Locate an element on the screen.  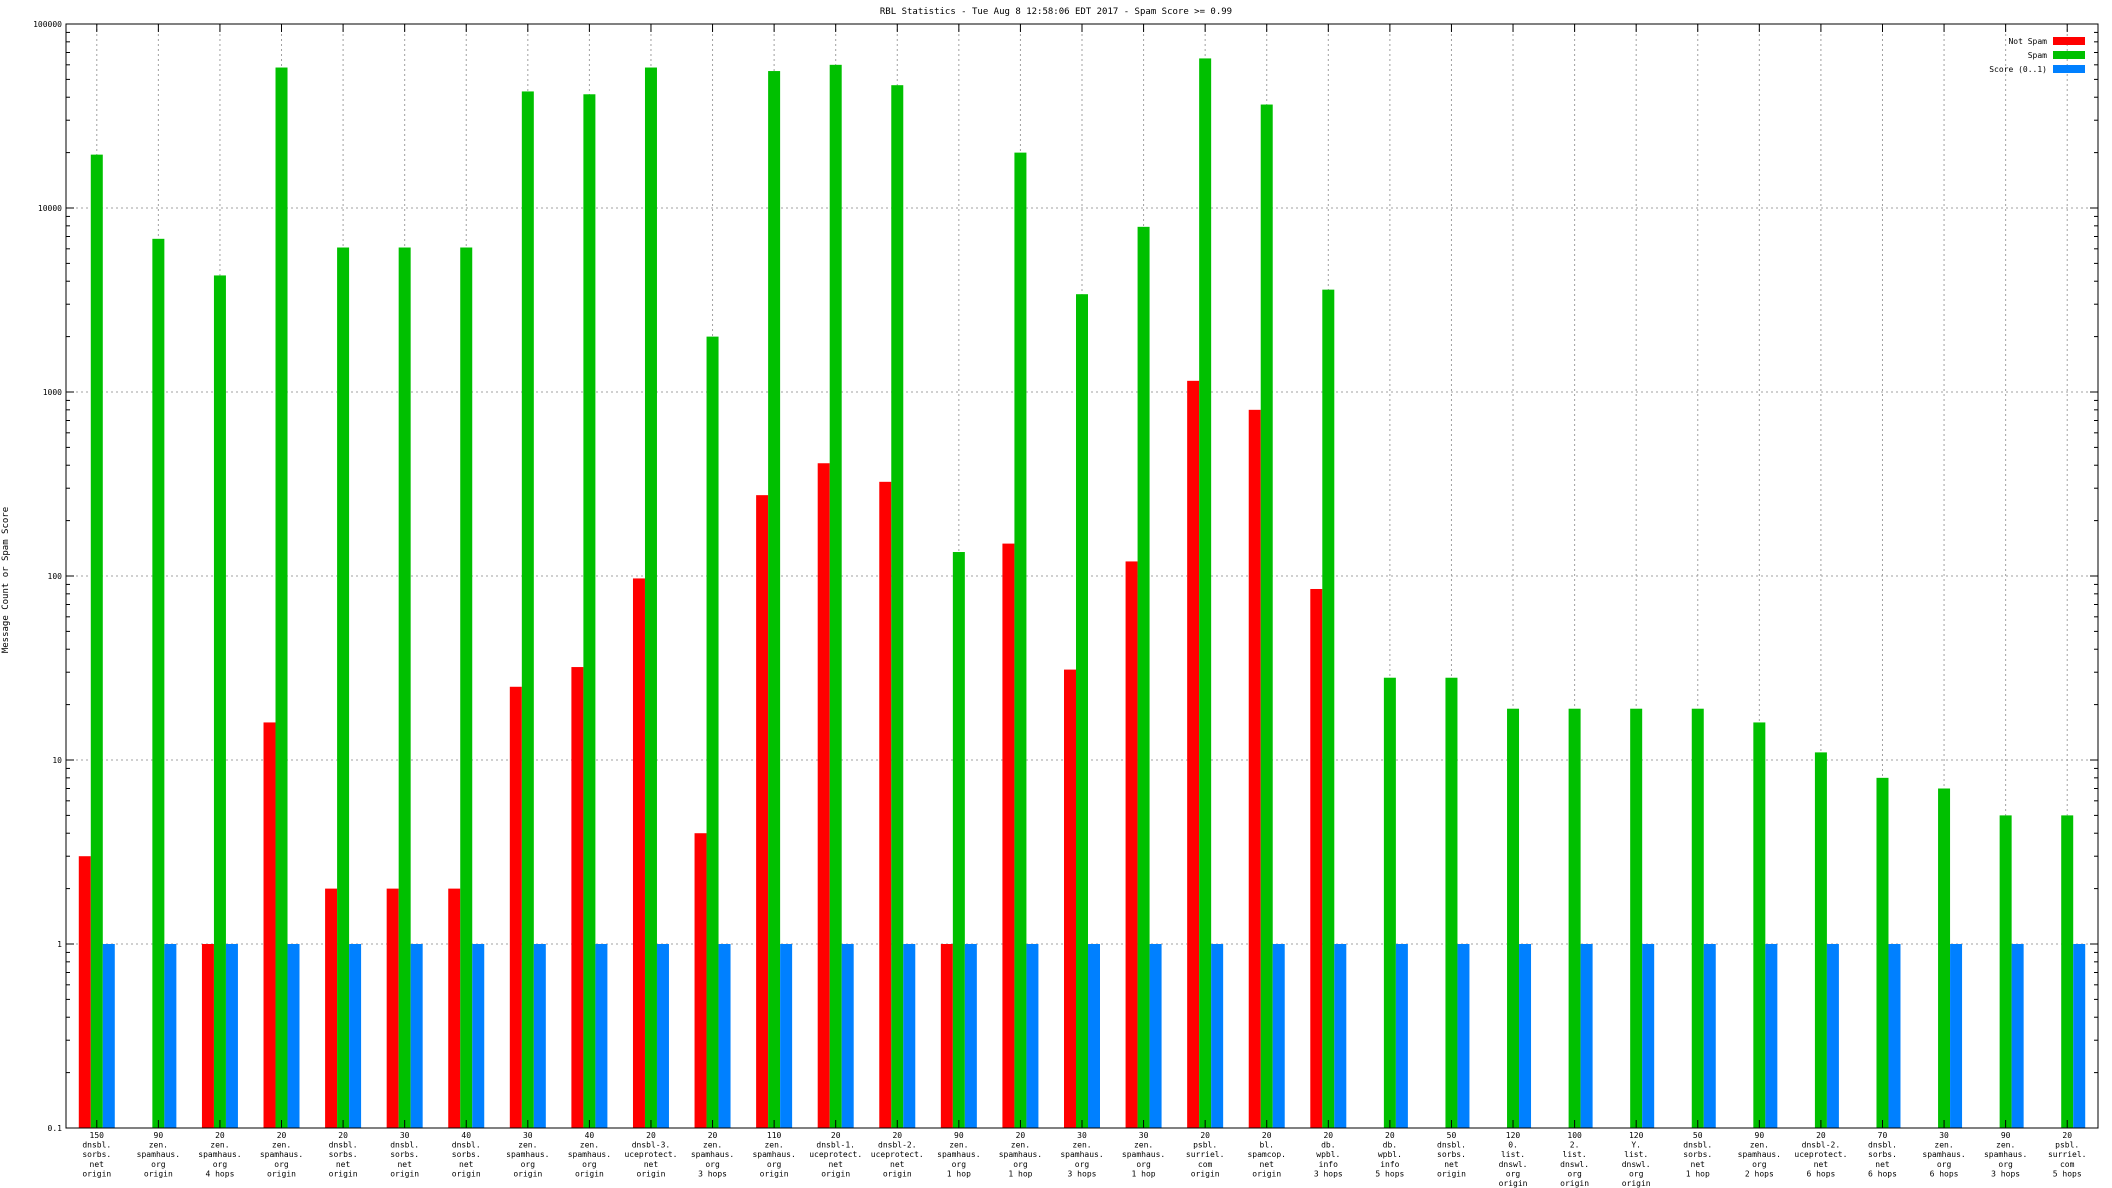
x-tick-label-line: list. is located at coordinates (1575, 1154).